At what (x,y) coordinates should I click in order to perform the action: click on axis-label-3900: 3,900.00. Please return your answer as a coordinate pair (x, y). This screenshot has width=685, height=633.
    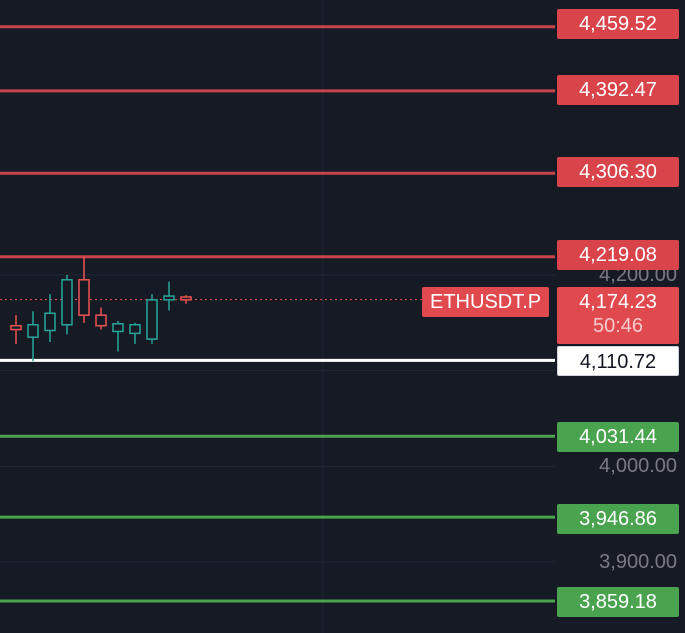
    Looking at the image, I should click on (638, 562).